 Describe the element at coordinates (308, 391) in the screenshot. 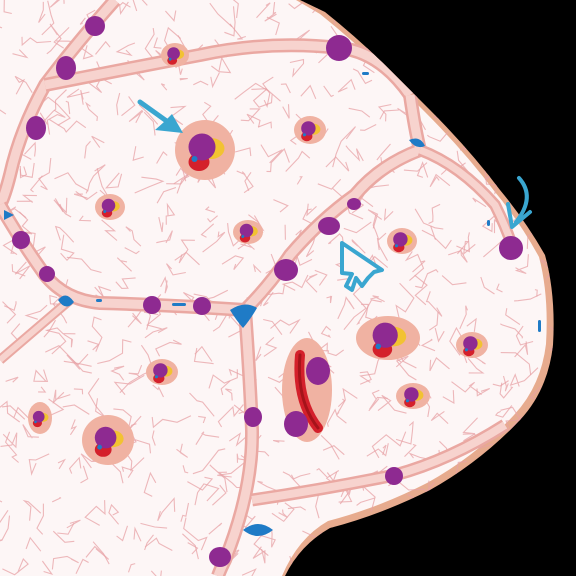

I see `red-blood-cell-core` at that location.